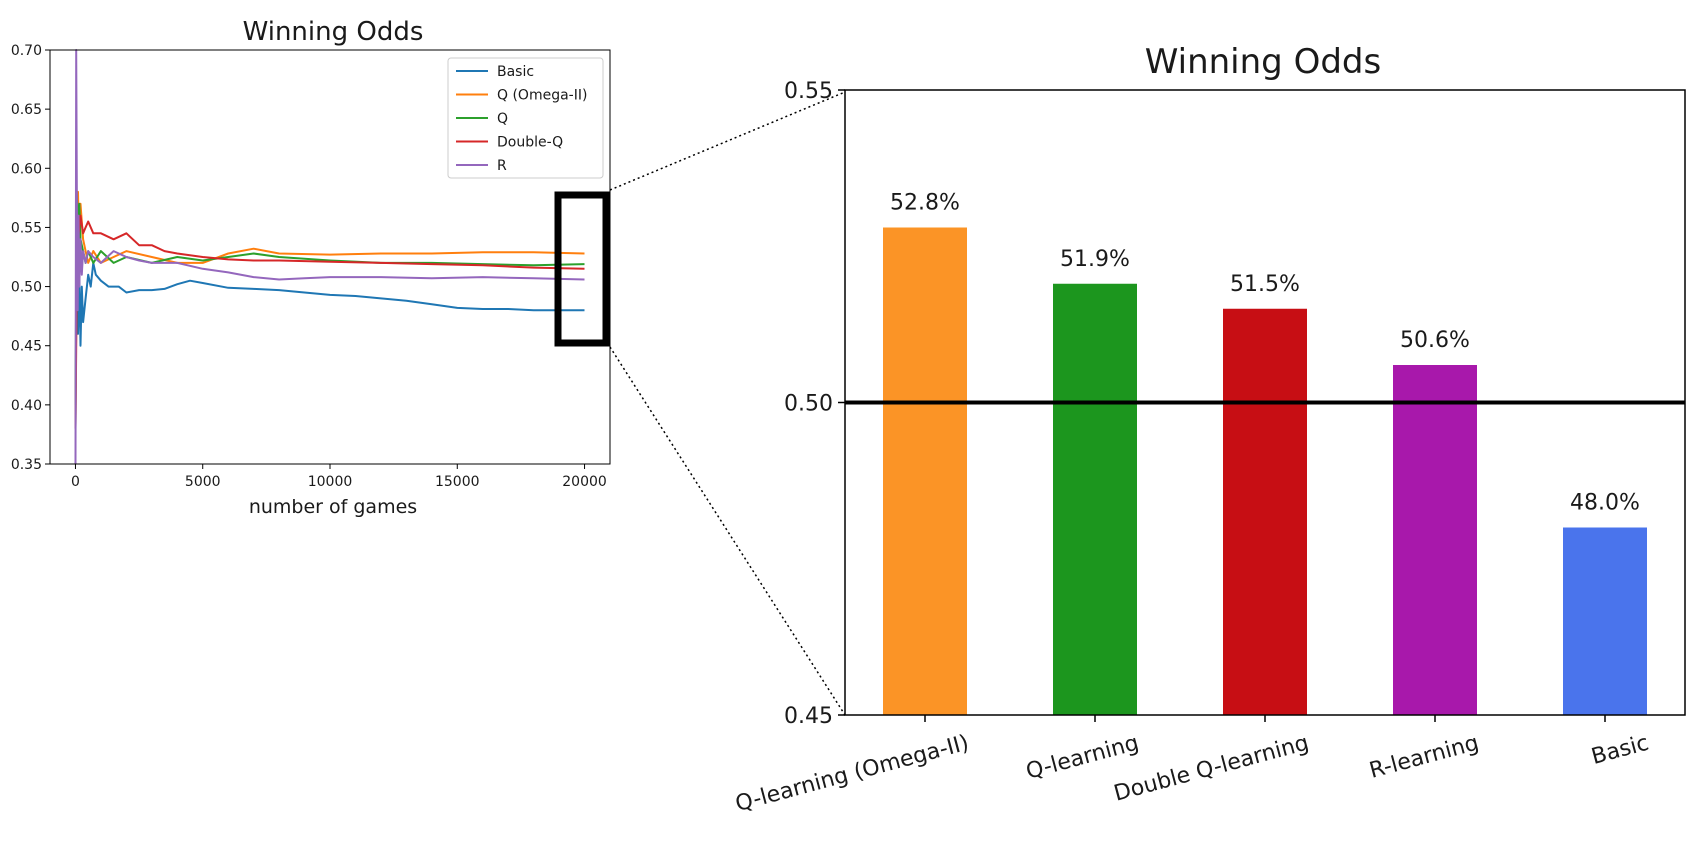 The image size is (1700, 854). Describe the element at coordinates (542, 96) in the screenshot. I see `legend-label: Q (Omega-II)` at that location.